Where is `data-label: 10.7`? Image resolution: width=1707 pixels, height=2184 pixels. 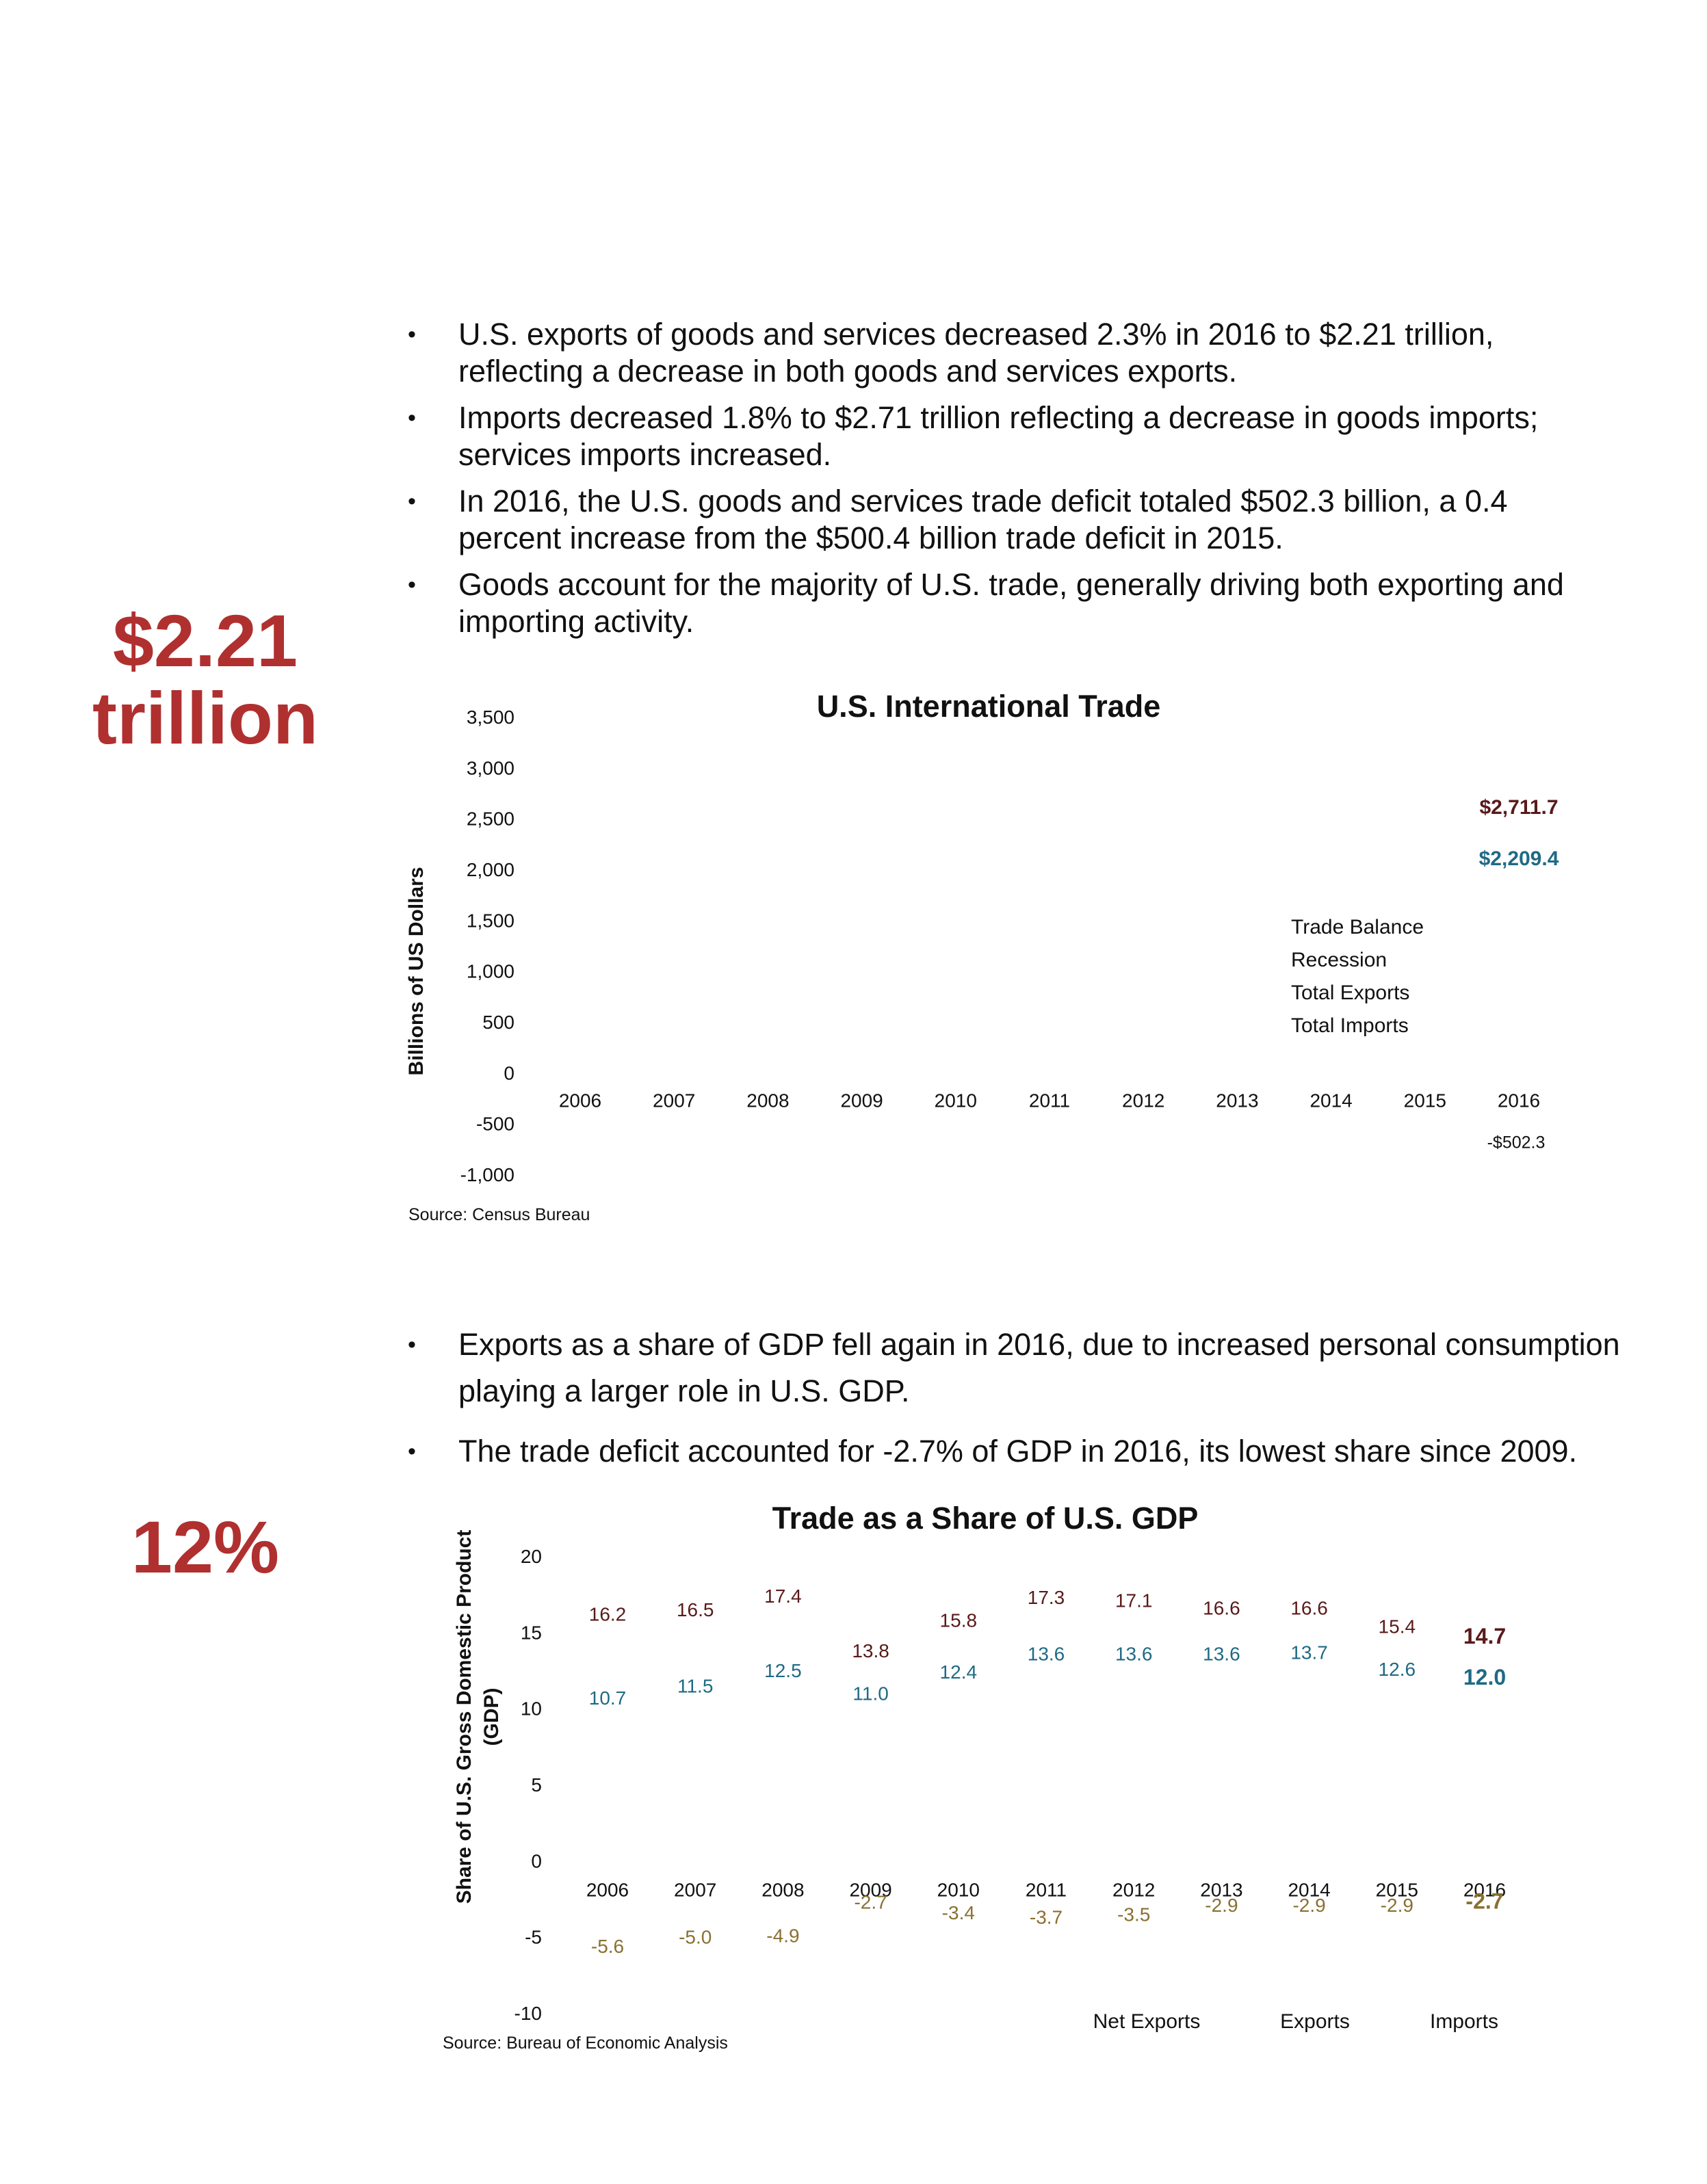 data-label: 10.7 is located at coordinates (608, 1698).